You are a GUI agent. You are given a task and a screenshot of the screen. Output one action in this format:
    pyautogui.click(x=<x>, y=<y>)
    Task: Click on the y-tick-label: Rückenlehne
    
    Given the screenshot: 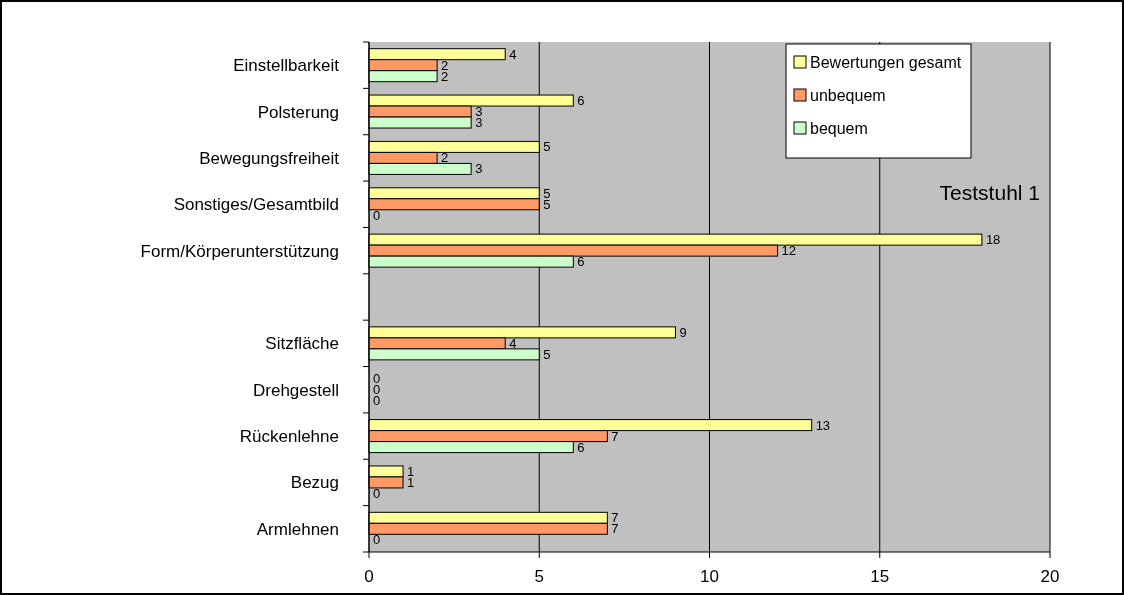 What is the action you would take?
    pyautogui.click(x=289, y=437)
    